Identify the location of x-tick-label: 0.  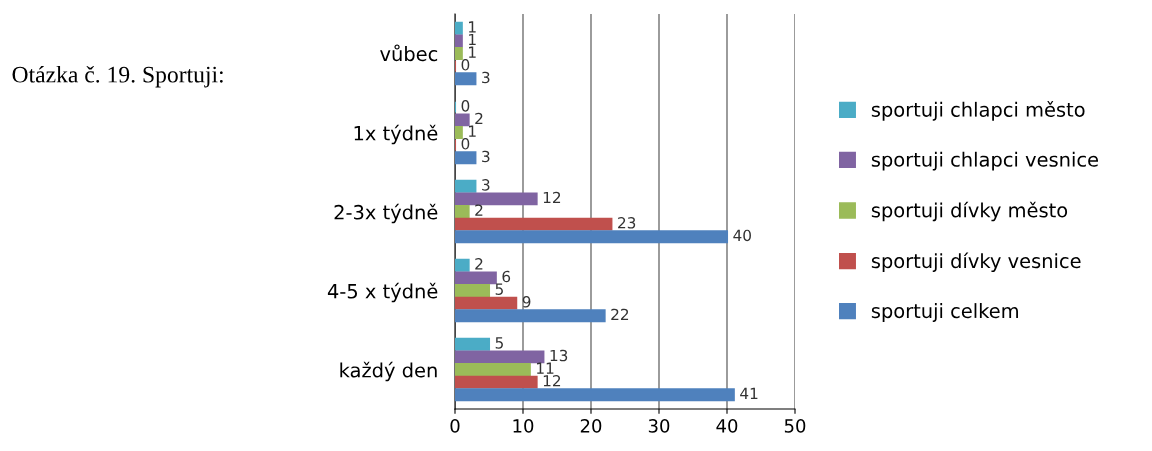
(455, 426).